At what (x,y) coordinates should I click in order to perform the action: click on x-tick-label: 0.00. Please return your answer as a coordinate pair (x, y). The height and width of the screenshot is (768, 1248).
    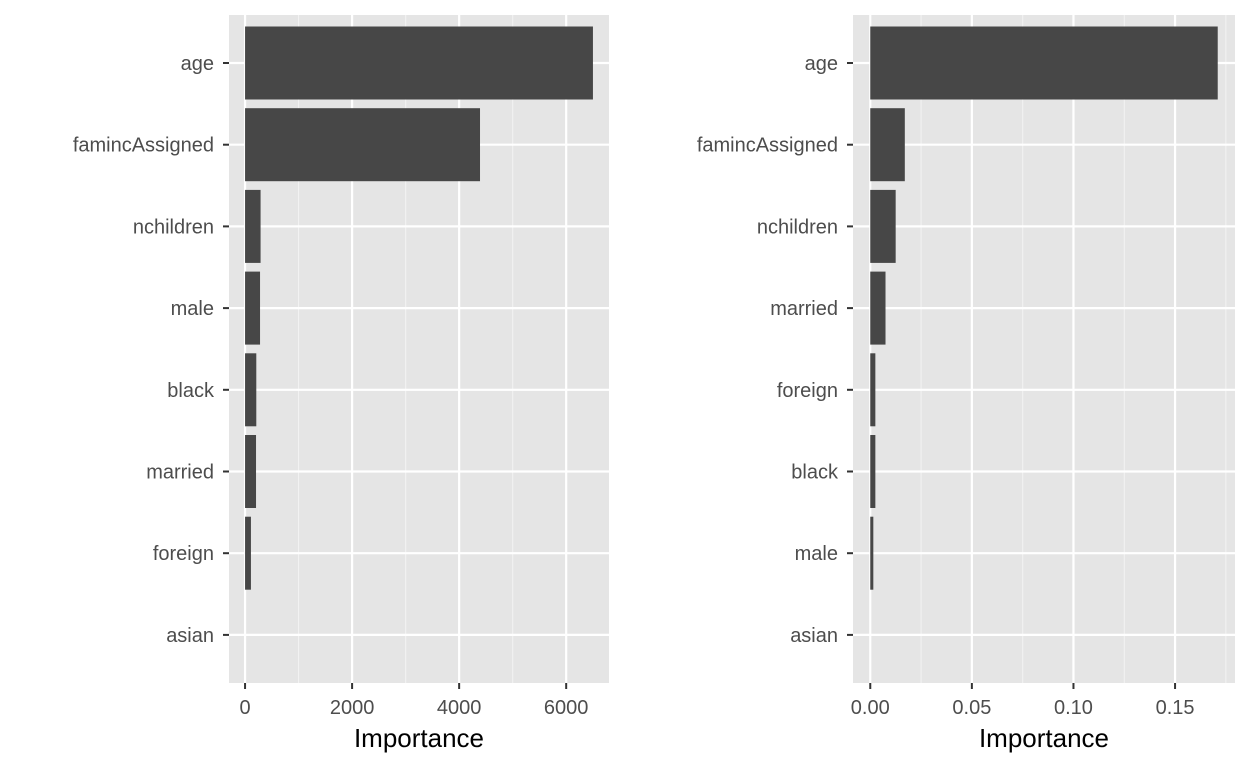
    Looking at the image, I should click on (870, 708).